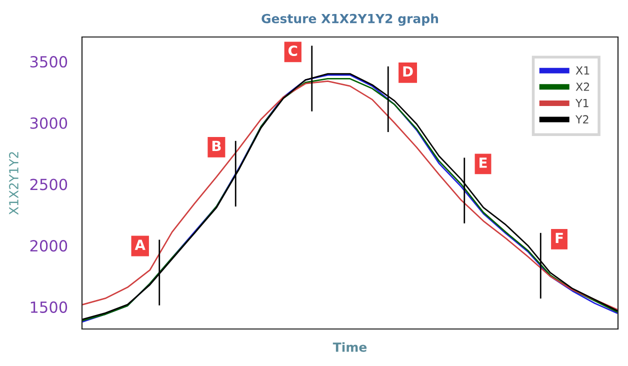 This screenshot has height=366, width=628. What do you see at coordinates (140, 245) in the screenshot?
I see `annotation: A` at bounding box center [140, 245].